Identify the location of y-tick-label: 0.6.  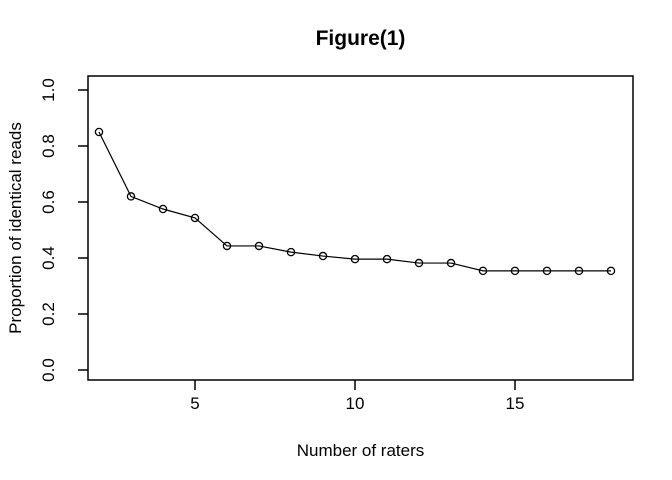
(48, 202).